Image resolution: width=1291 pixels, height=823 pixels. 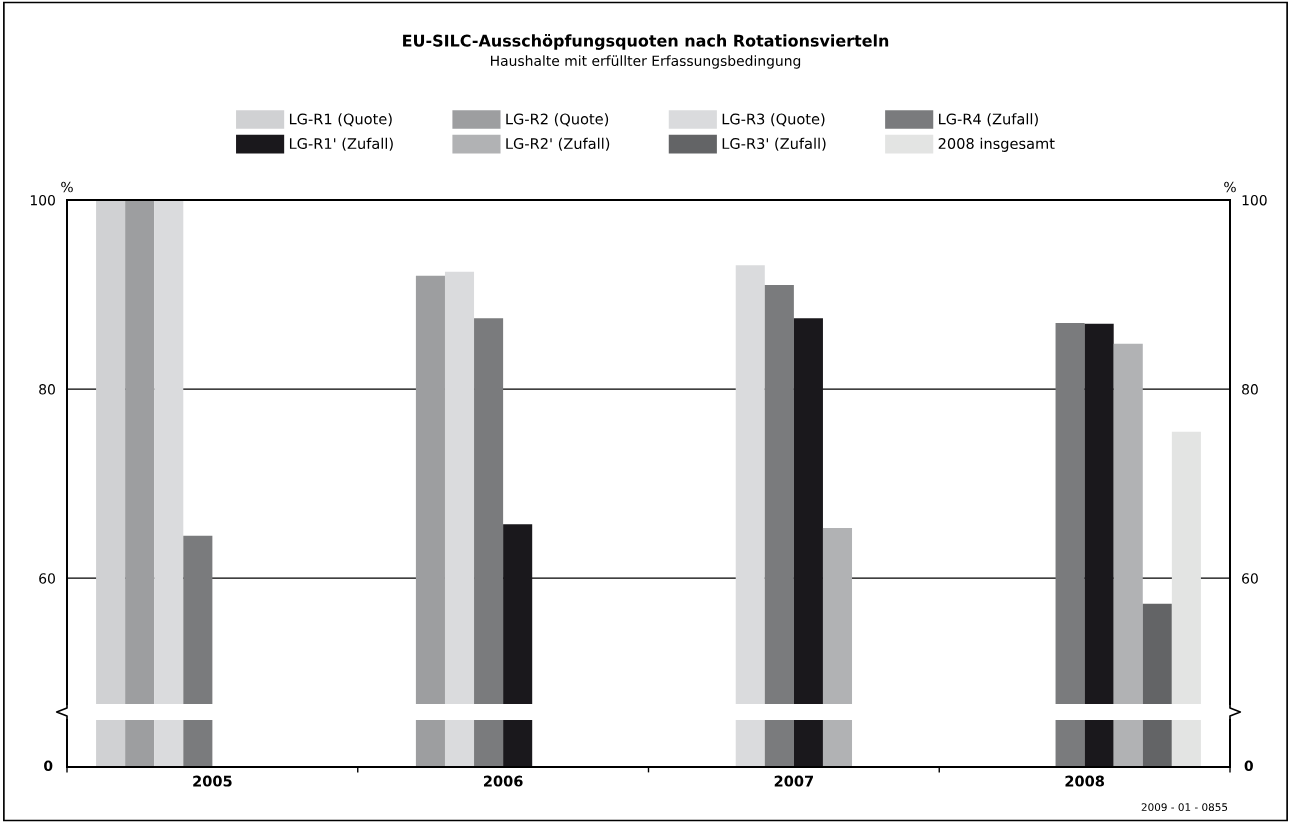 I want to click on legend-label: LG-R1' (Zufall), so click(x=341, y=144).